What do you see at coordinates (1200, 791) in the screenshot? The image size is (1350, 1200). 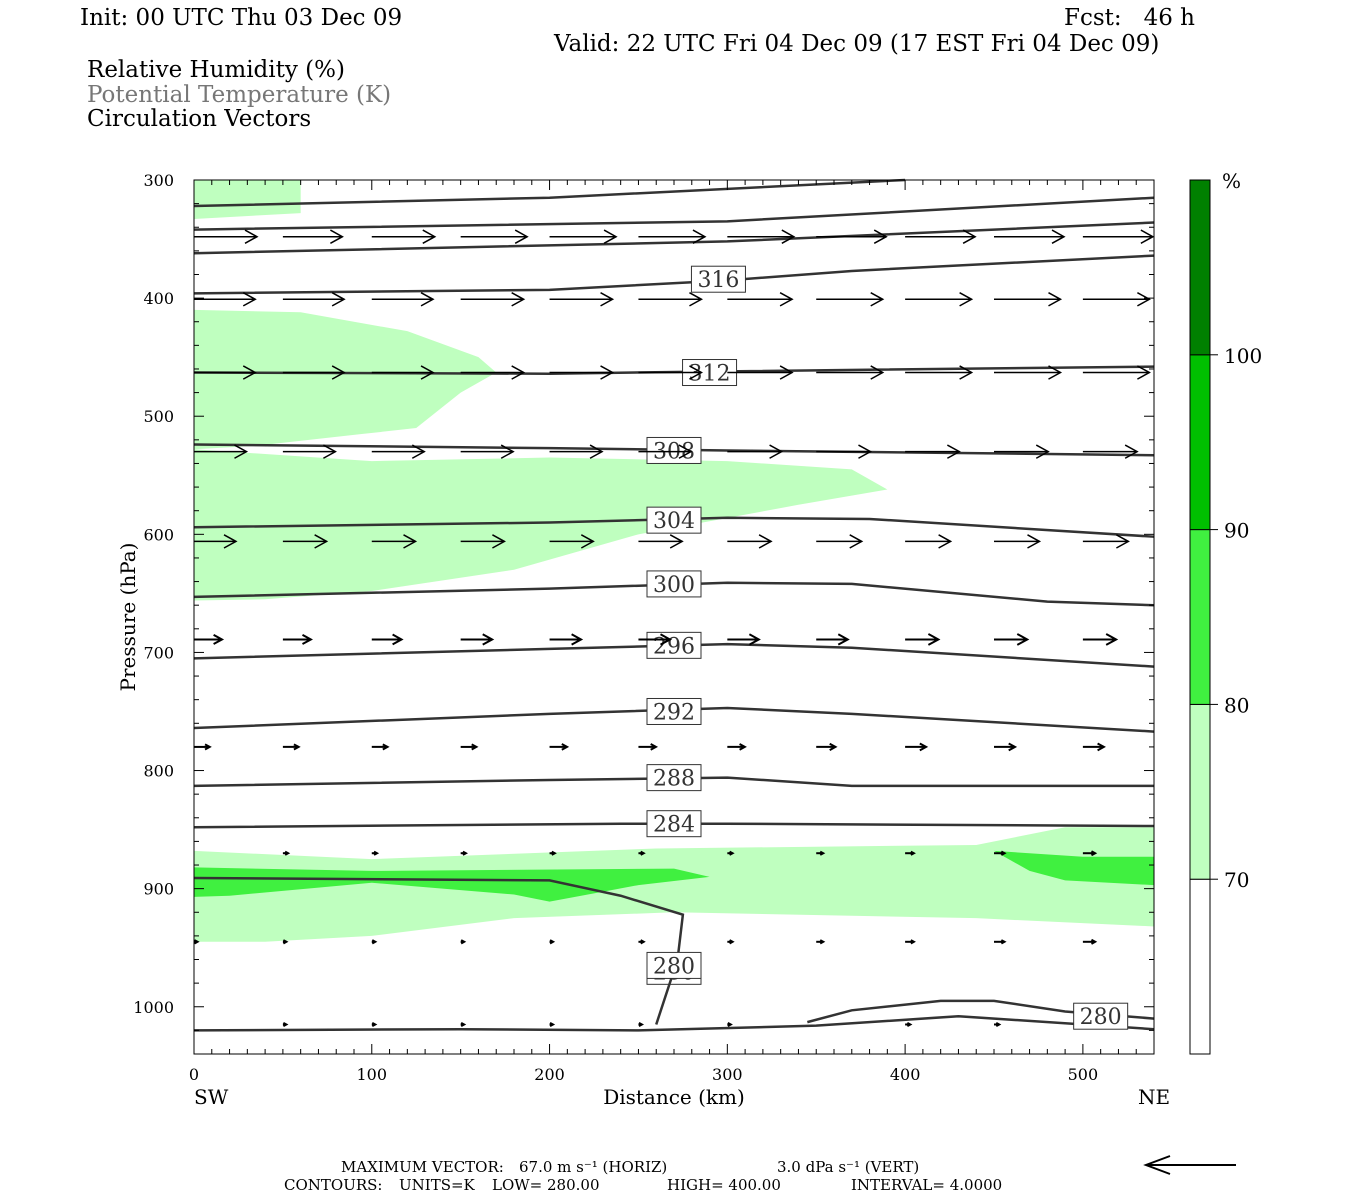 I see `colorbar-segment` at bounding box center [1200, 791].